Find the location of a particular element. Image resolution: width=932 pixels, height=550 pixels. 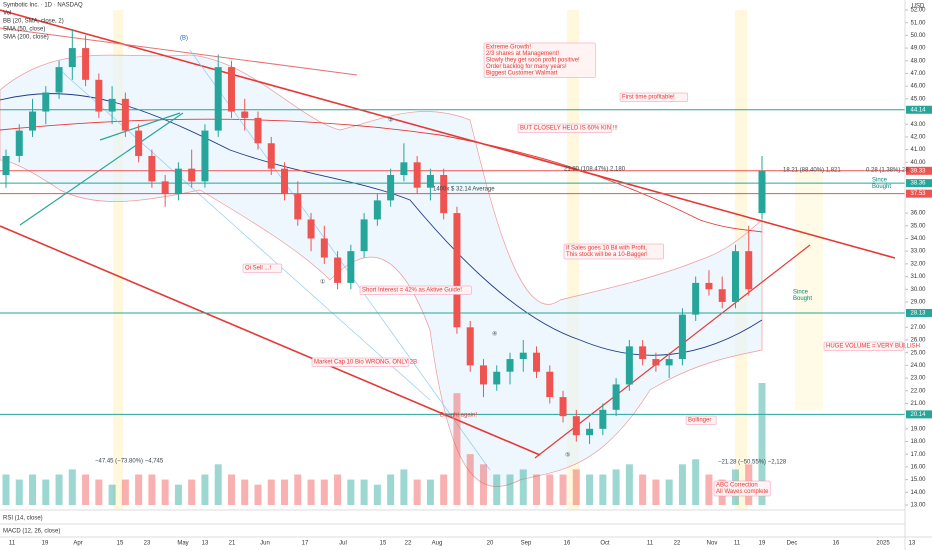

level-label: 44.14 is located at coordinates (918, 110).